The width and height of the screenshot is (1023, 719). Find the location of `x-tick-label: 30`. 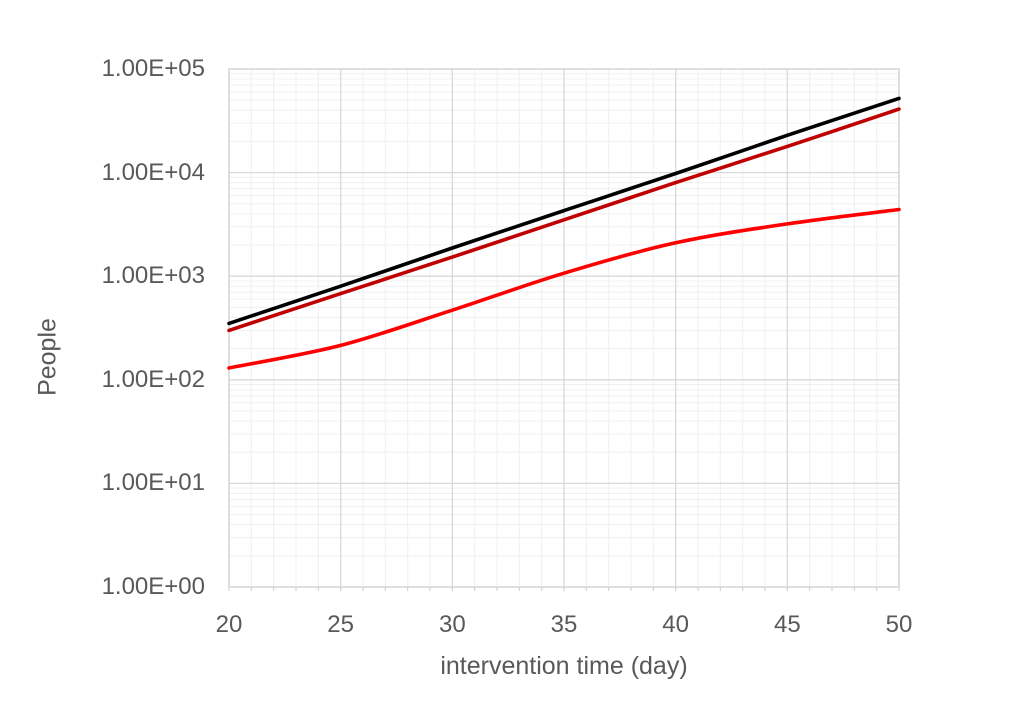

x-tick-label: 30 is located at coordinates (452, 624).